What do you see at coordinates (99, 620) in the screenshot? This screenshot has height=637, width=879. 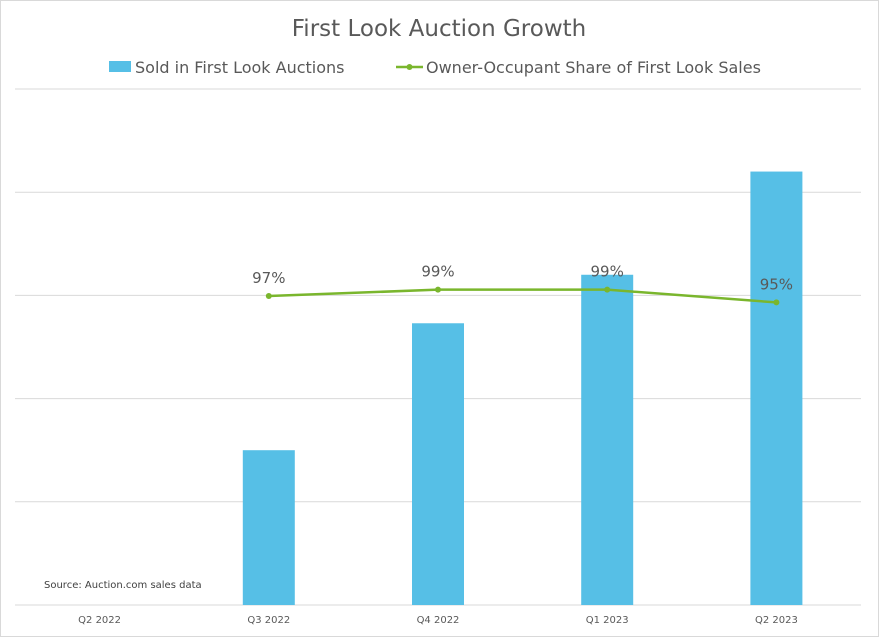 I see `x-tick-label: Q2 2022` at bounding box center [99, 620].